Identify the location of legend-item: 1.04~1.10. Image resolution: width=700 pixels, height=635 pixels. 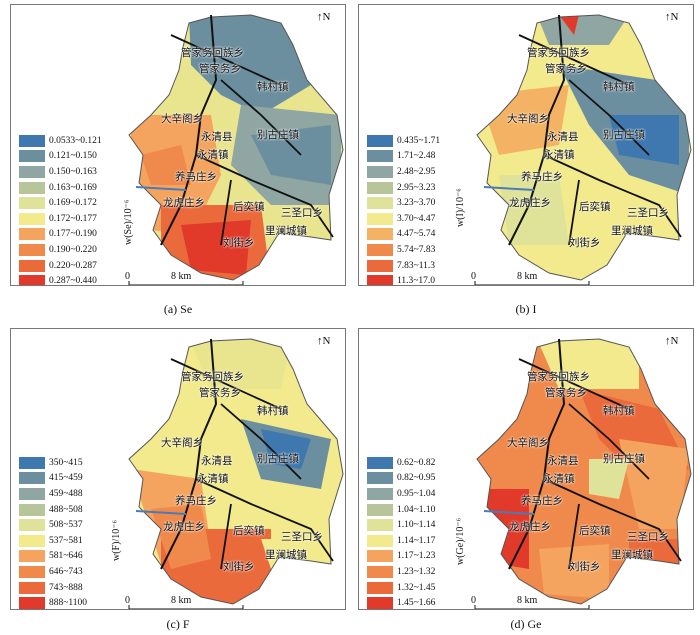
(401, 510).